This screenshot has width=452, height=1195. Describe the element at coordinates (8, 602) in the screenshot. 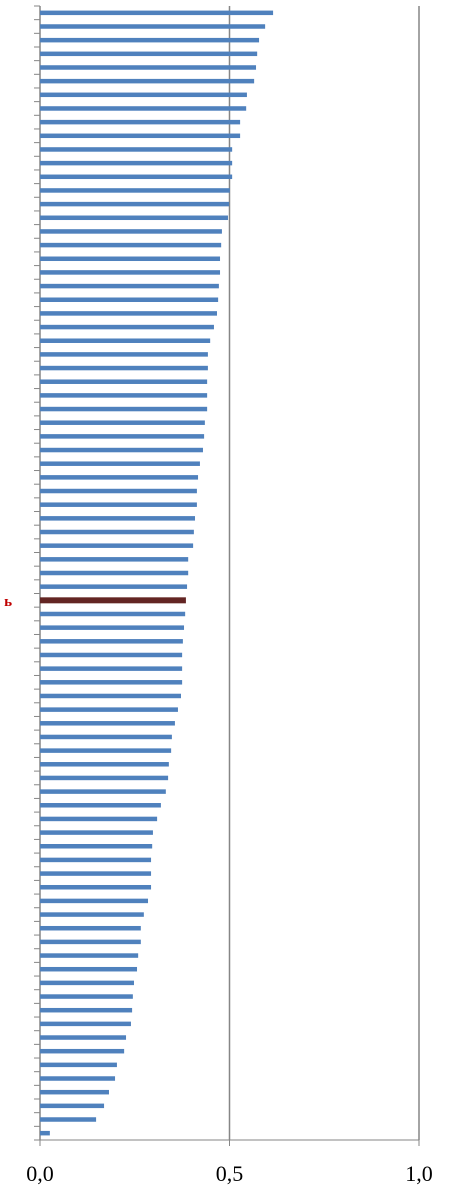

I see `y-tick-label: ь` at that location.